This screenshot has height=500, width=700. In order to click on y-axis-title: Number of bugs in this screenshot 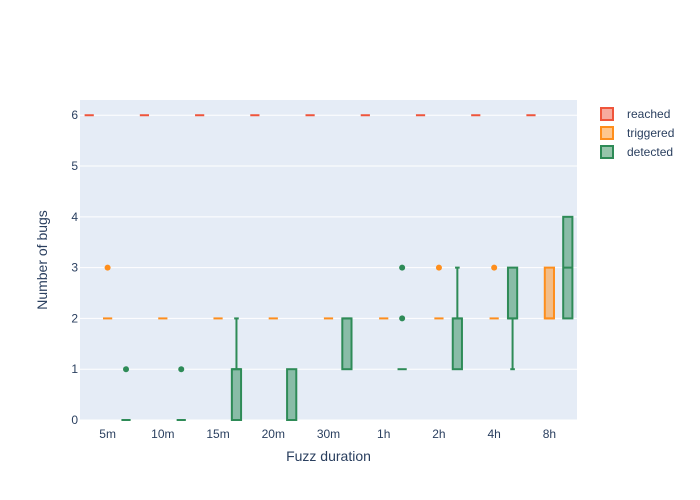, I will do `click(42, 260)`.